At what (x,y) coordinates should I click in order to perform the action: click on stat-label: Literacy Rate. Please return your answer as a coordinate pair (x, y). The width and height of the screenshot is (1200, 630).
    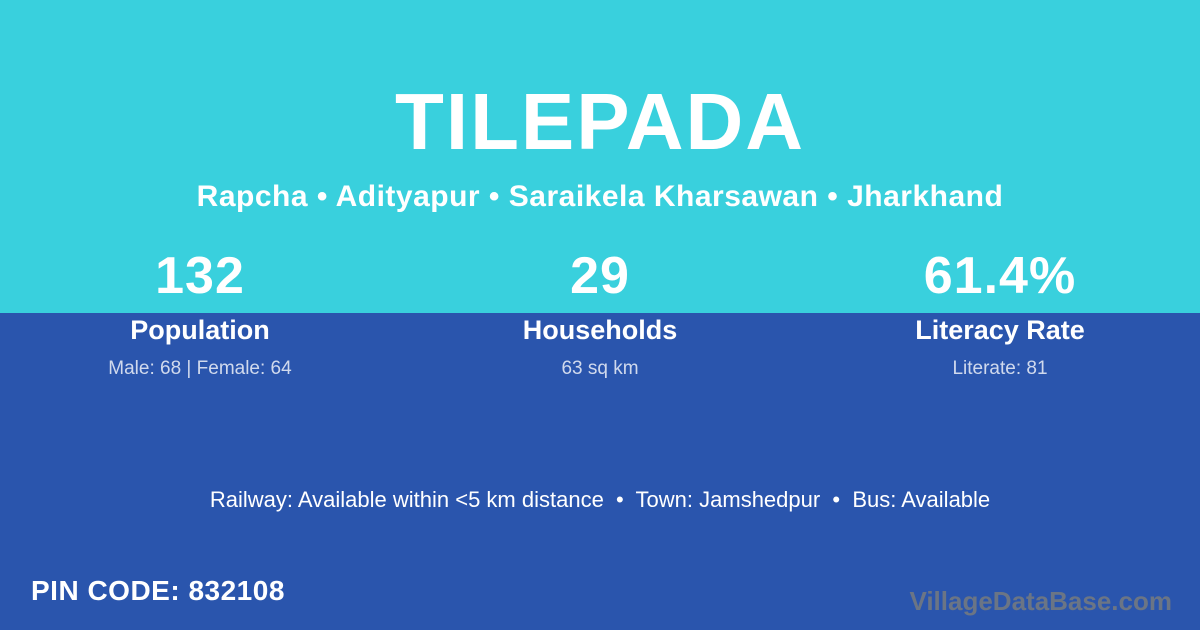
    Looking at the image, I should click on (1000, 330).